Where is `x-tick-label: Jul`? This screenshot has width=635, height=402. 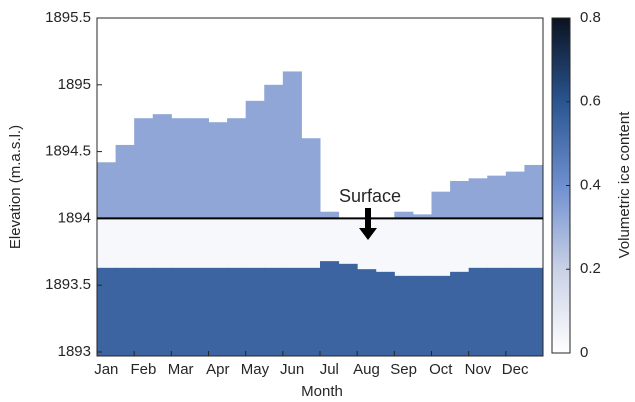
x-tick-label: Jul is located at coordinates (329, 369).